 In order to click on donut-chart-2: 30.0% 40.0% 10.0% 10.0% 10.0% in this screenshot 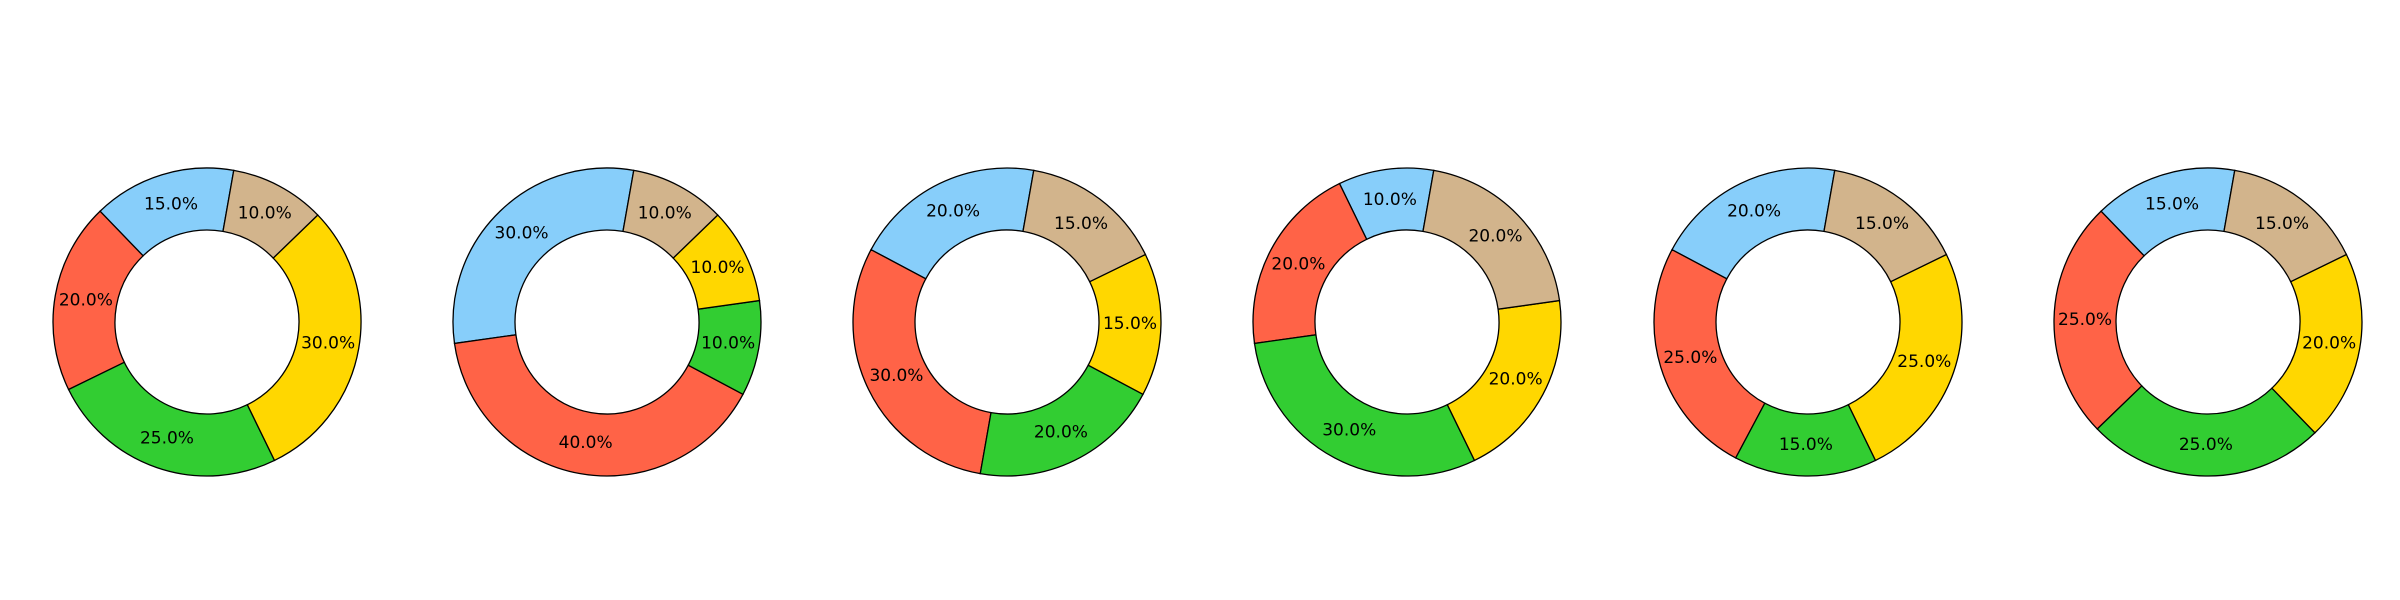, I will do `click(607, 322)`.